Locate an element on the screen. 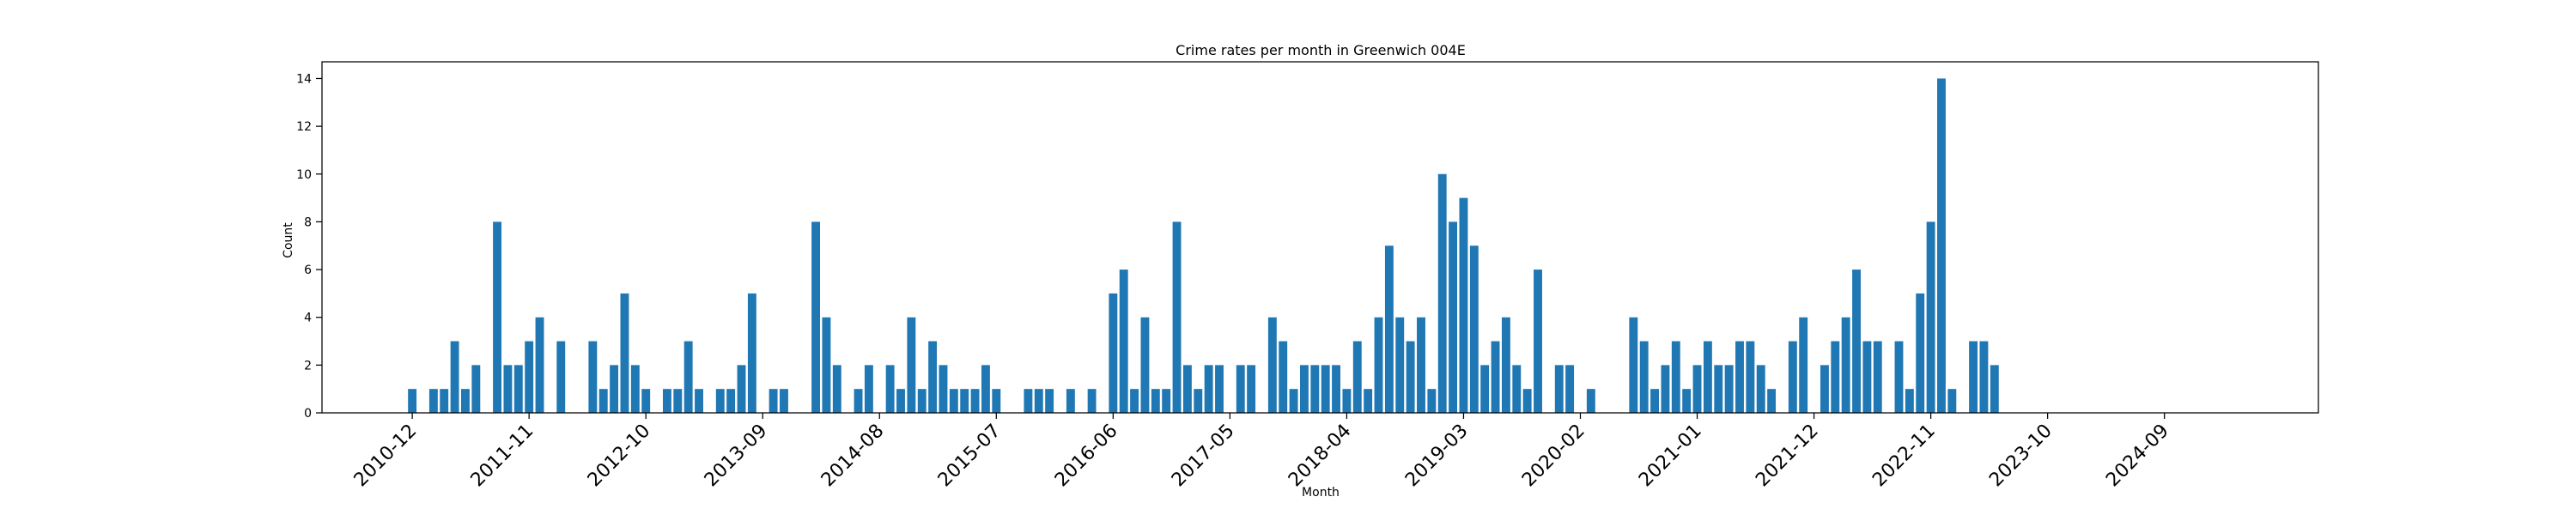 The width and height of the screenshot is (2576, 515). y-tick-label-0: 0 is located at coordinates (308, 414).